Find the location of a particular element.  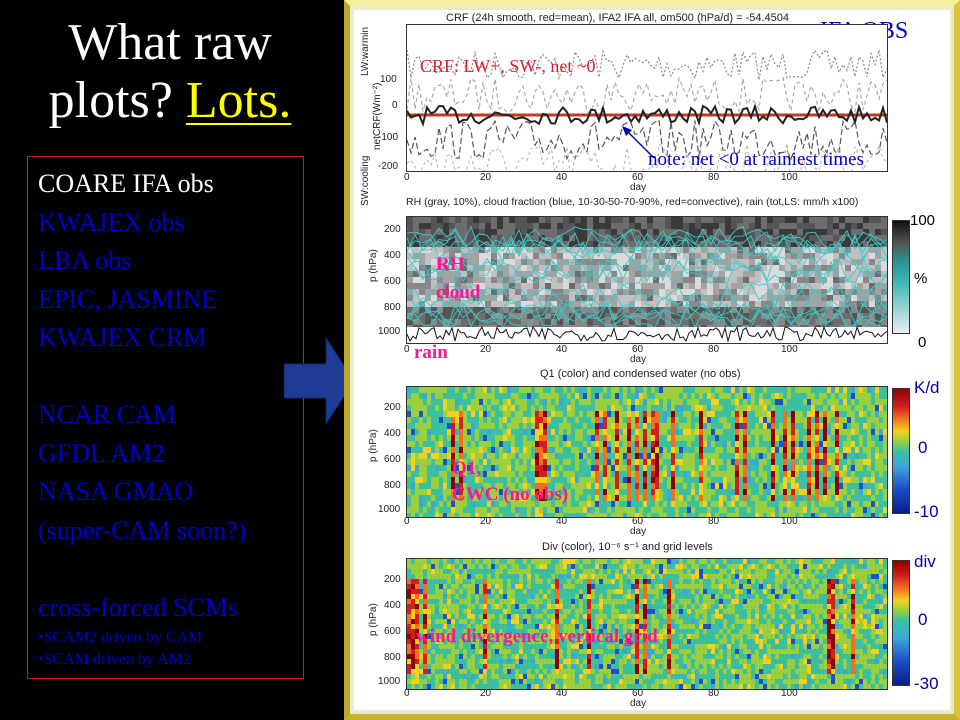

q1-panel-title: Q1 (color) and condensed water (no obs) is located at coordinates (640, 374).